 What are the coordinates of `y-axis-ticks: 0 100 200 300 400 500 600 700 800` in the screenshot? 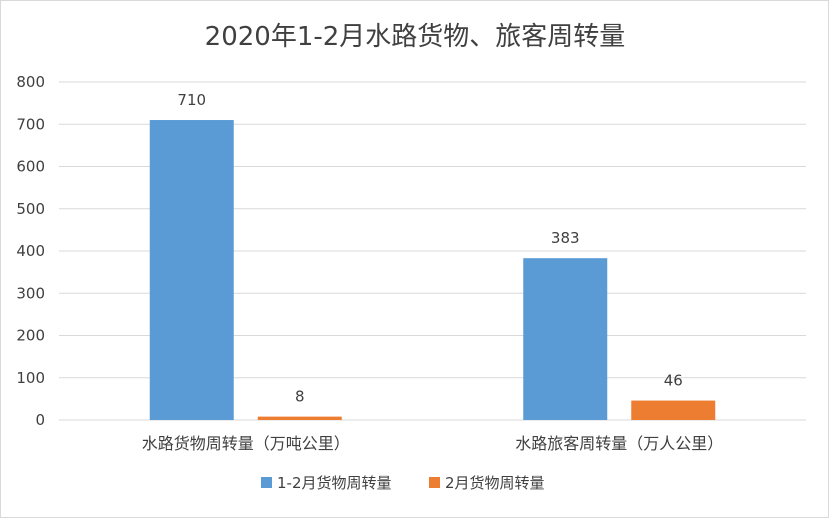 It's located at (30, 251).